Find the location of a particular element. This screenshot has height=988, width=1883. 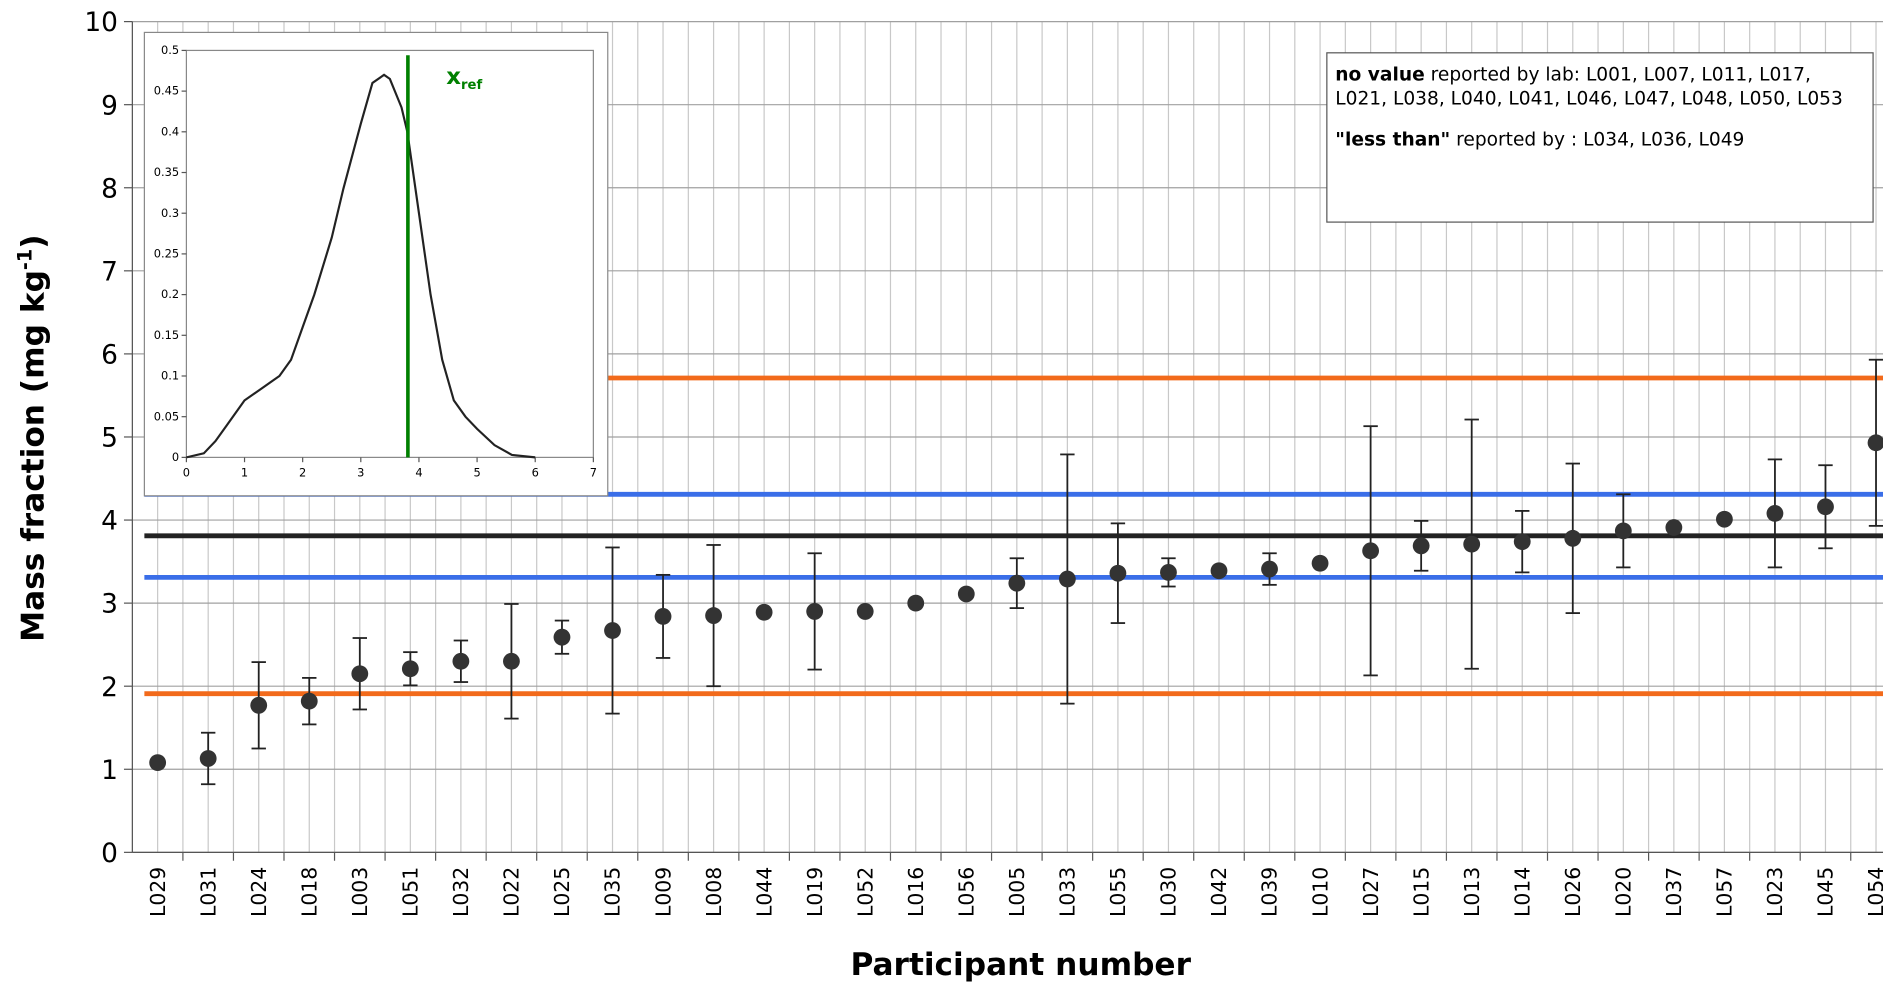

x-tick-label: L016 is located at coordinates (916, 892).